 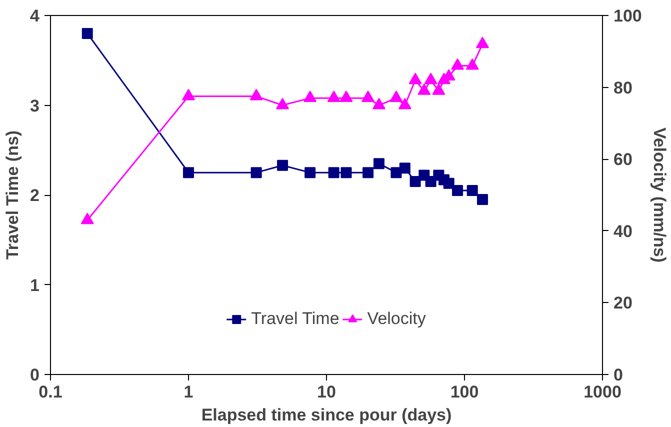 What do you see at coordinates (603, 392) in the screenshot?
I see `x-tick-label: 1000` at bounding box center [603, 392].